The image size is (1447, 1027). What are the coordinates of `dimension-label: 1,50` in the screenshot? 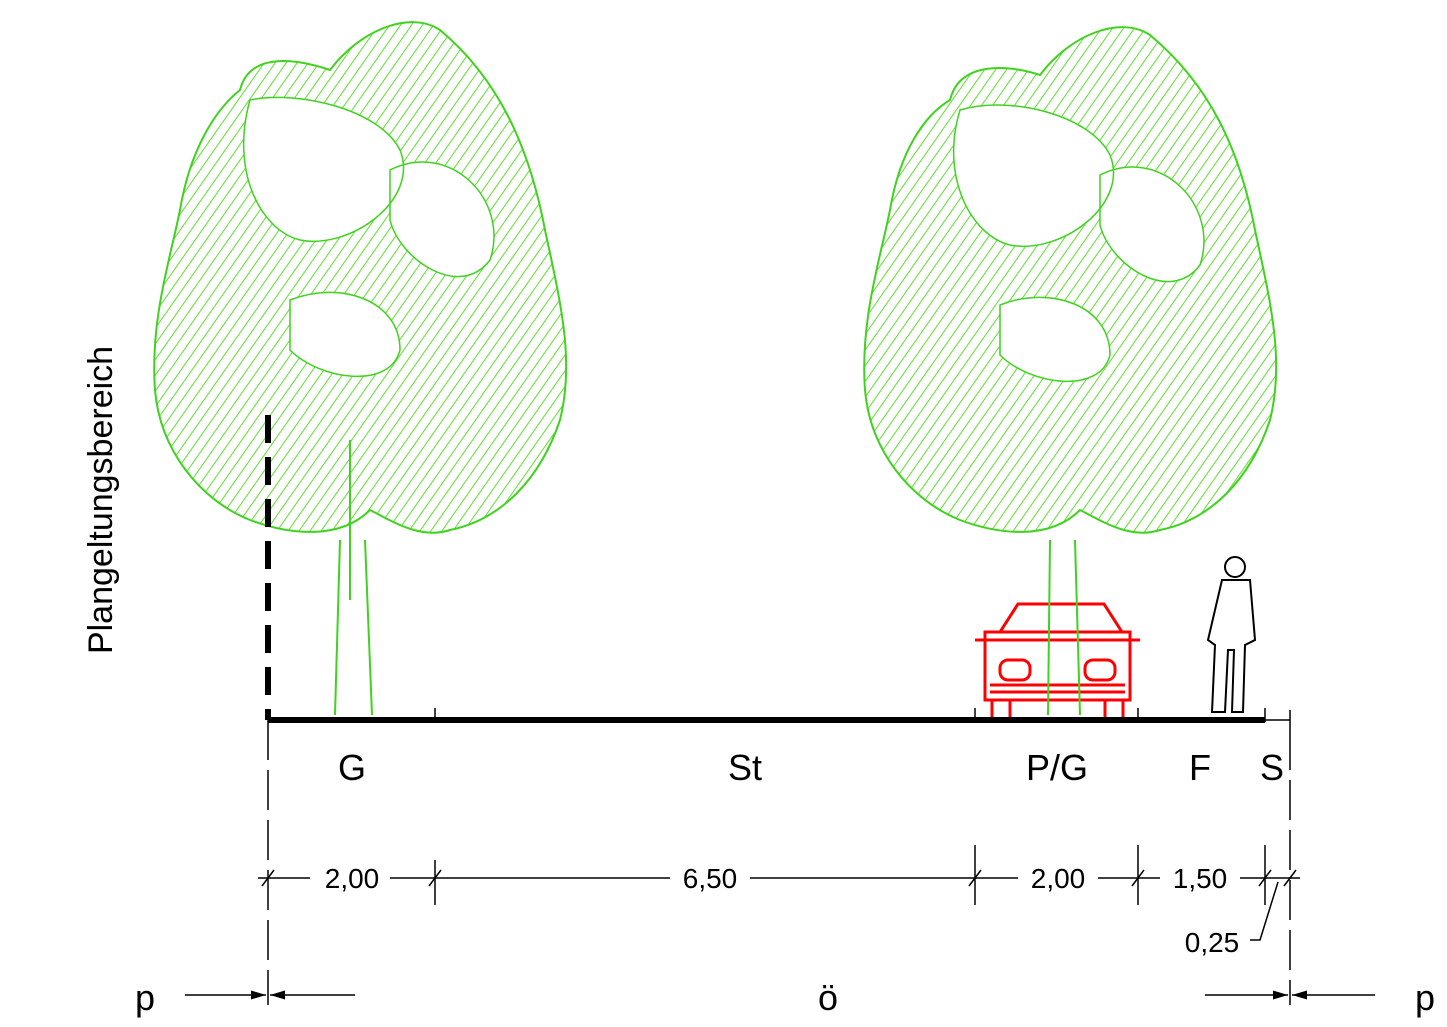 It's located at (1200, 878).